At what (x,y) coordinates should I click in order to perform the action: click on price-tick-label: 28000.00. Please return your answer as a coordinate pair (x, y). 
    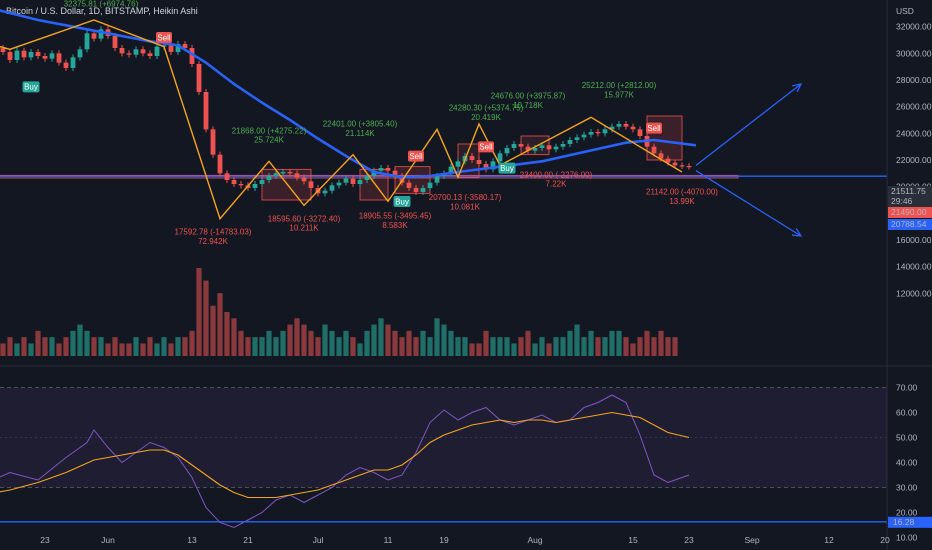
    Looking at the image, I should click on (914, 80).